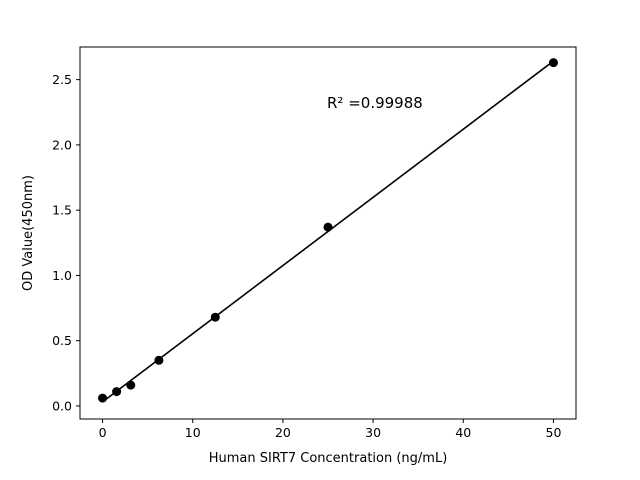 This screenshot has height=480, width=640. Describe the element at coordinates (62, 144) in the screenshot. I see `y-tick-label: 2.0` at that location.